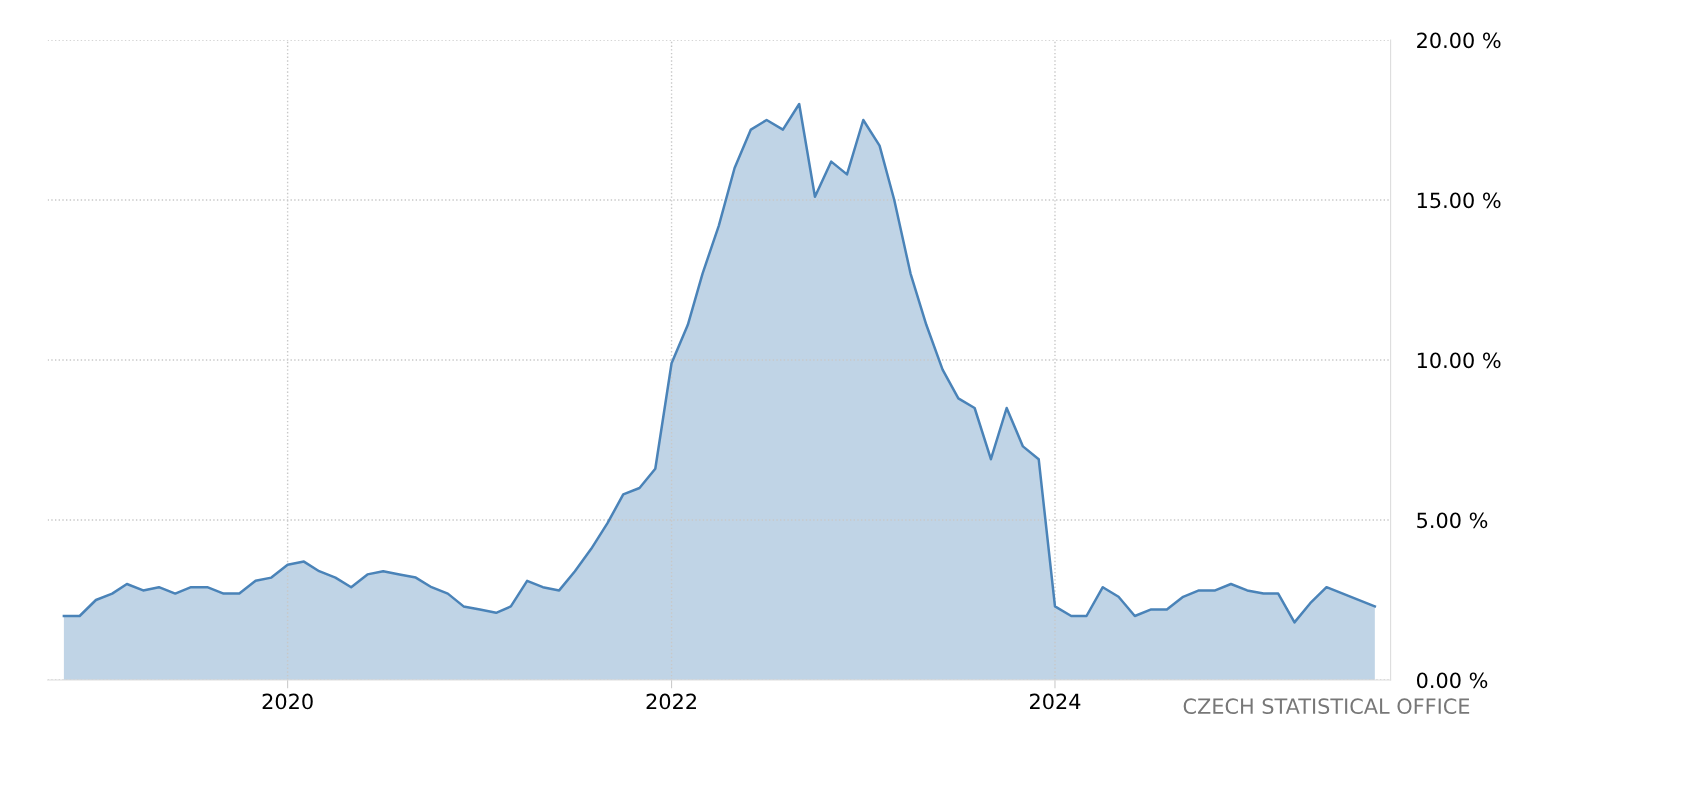  I want to click on y-tick-label: 0.00 %, so click(1452, 680).